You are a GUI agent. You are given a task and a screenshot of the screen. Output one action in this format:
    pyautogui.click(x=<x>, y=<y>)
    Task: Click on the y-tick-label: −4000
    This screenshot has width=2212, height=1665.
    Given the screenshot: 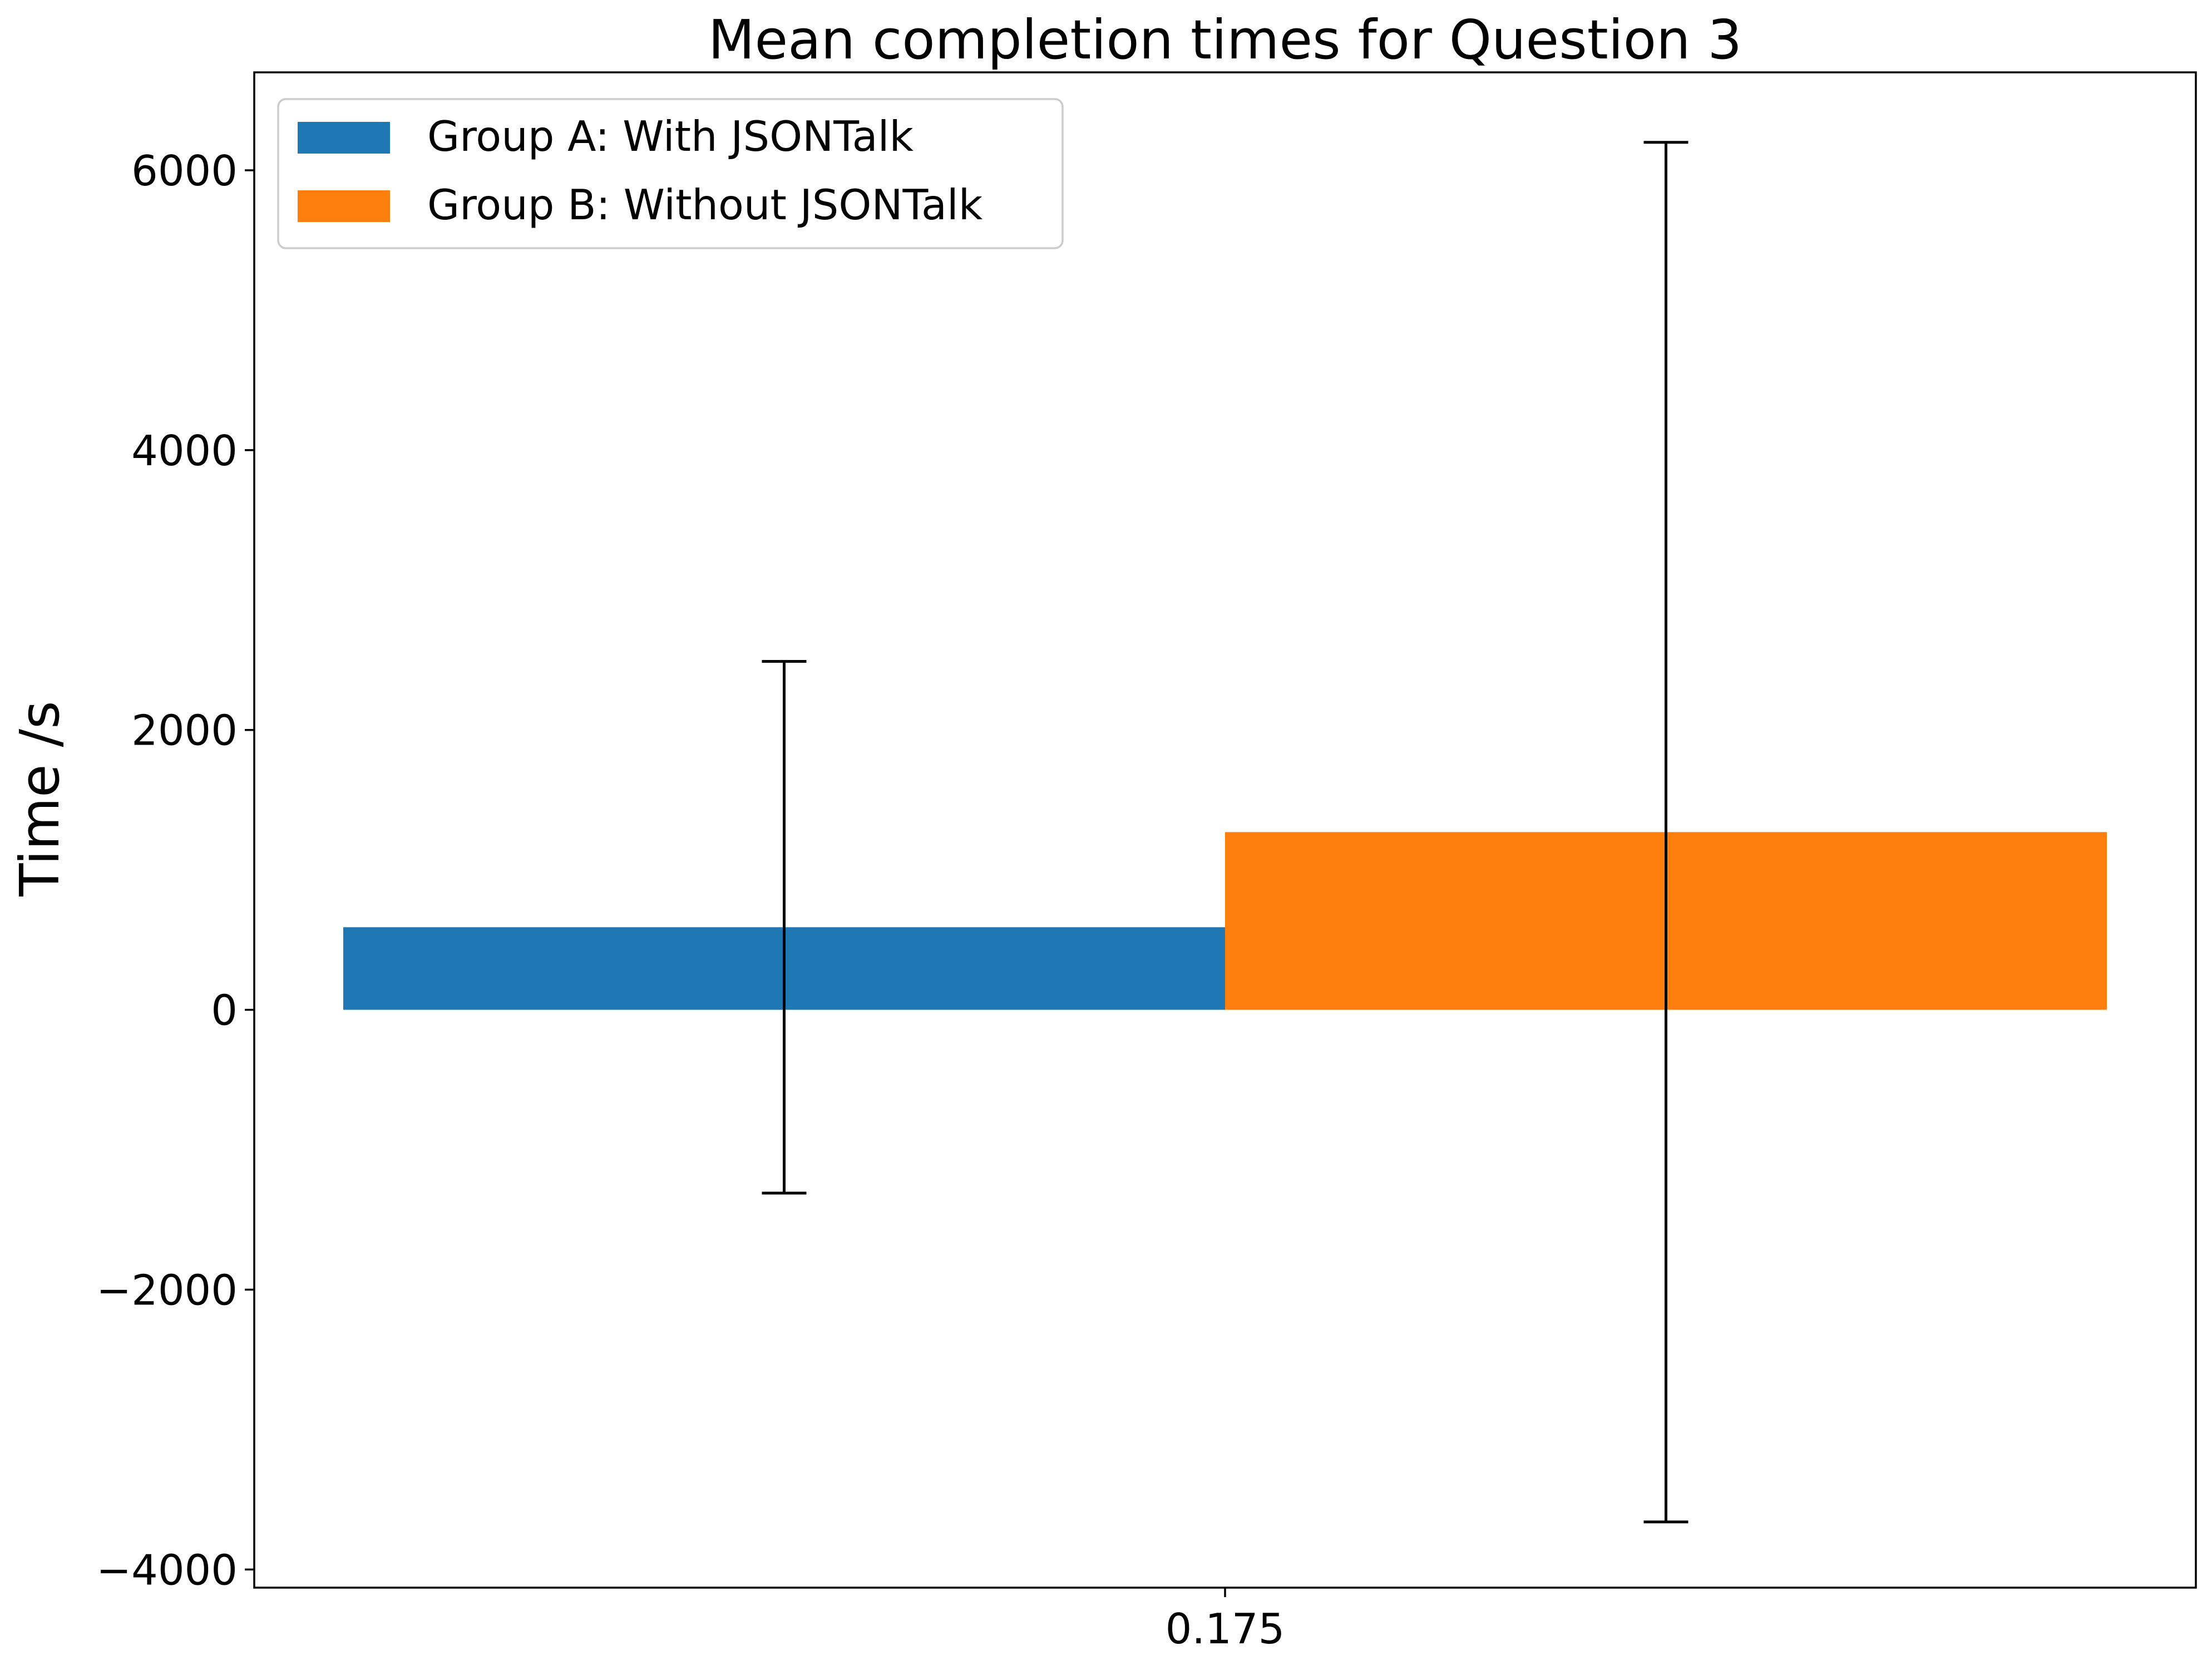 What is the action you would take?
    pyautogui.click(x=167, y=1569)
    